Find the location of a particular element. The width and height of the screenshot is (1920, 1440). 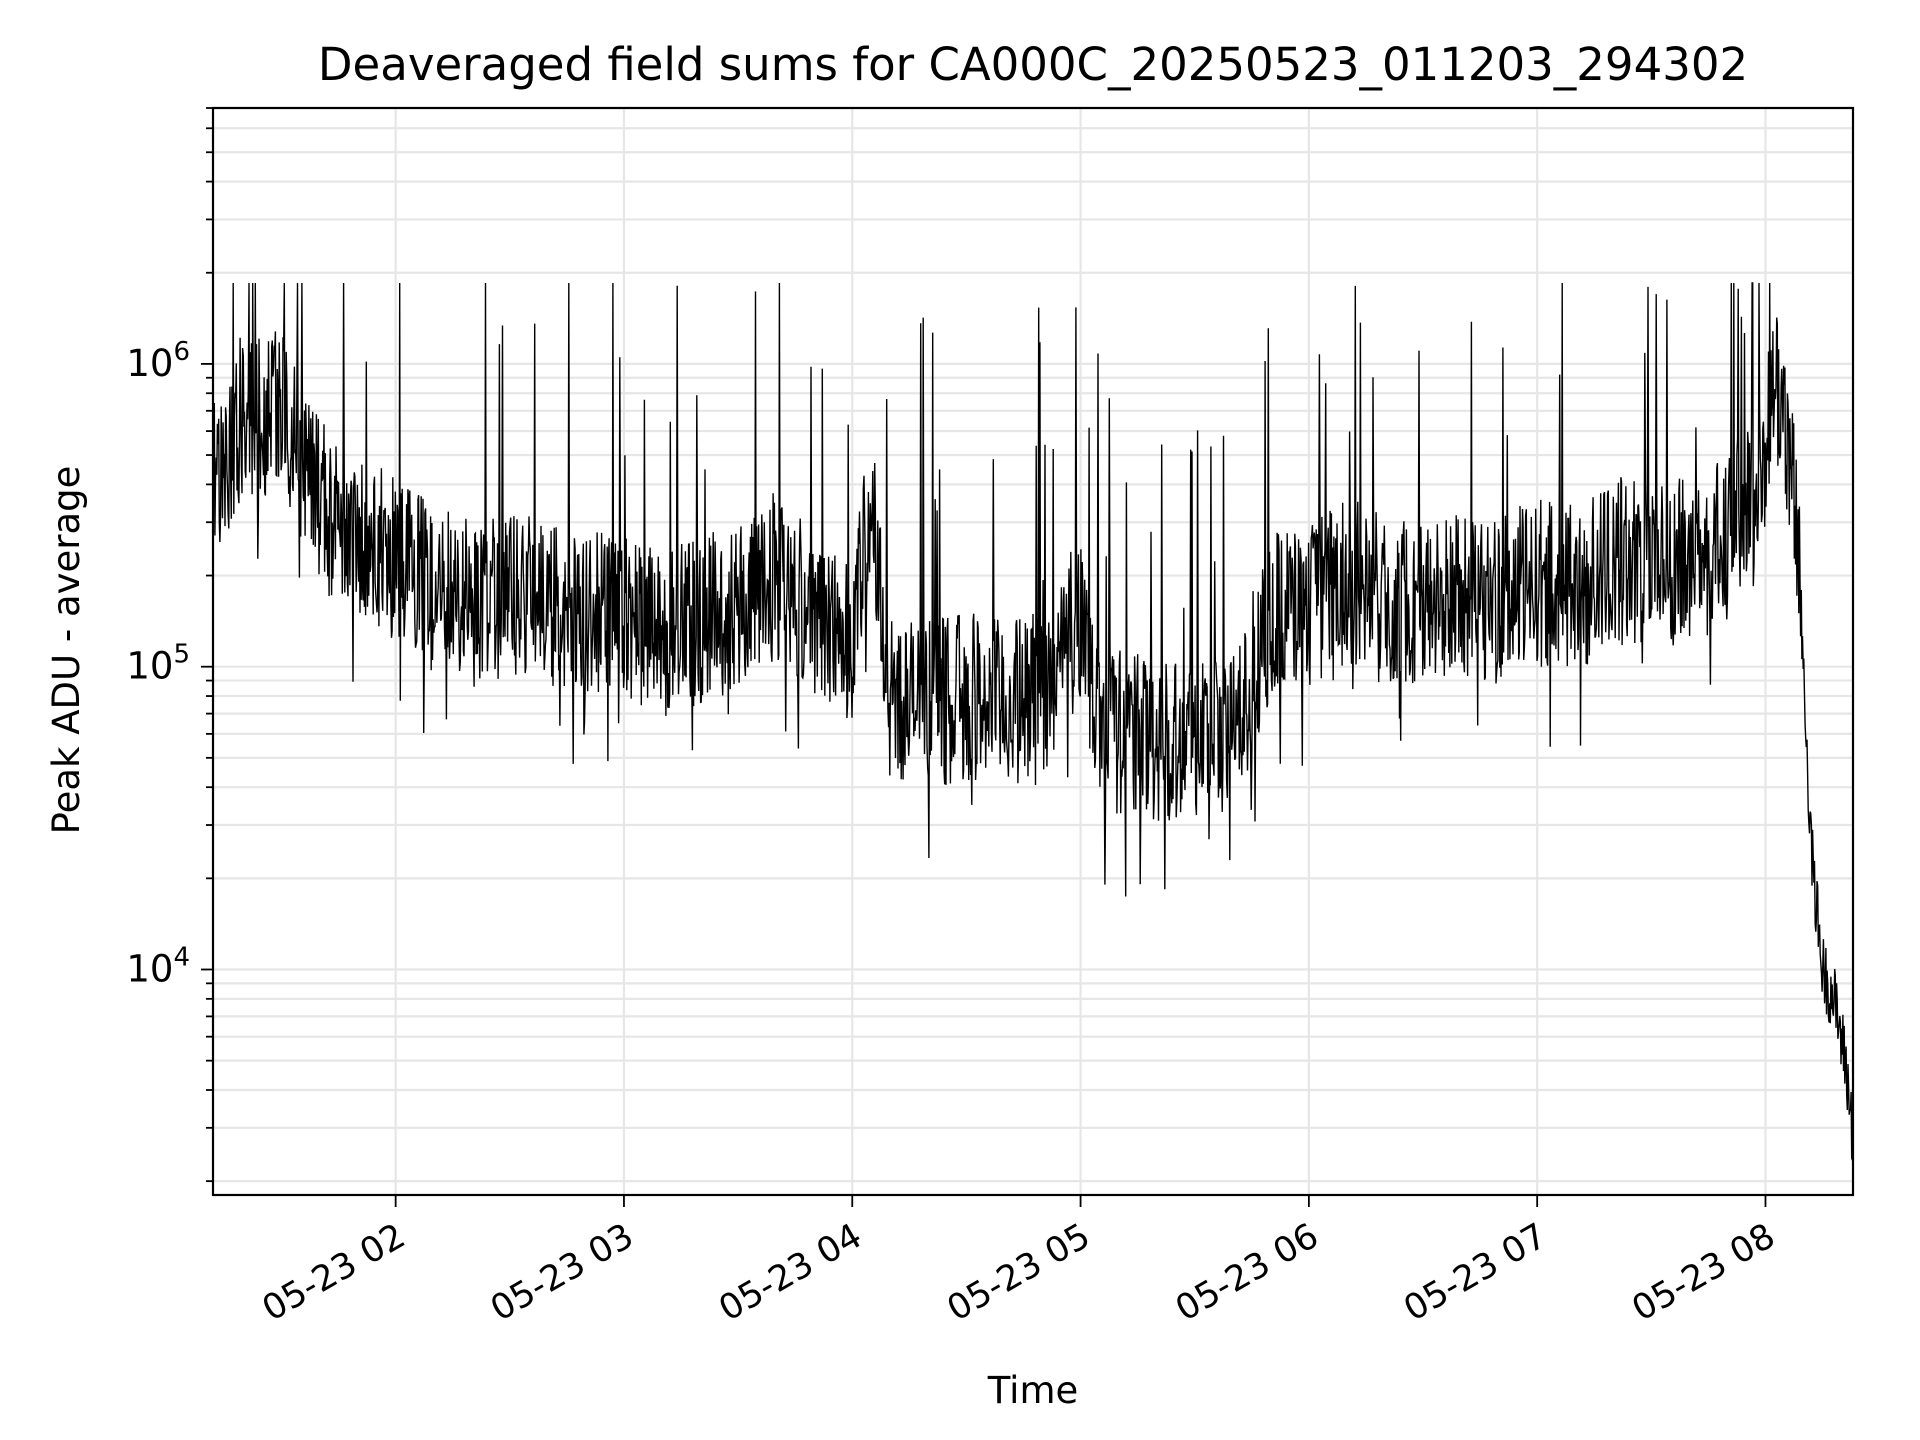

y-axis-label: Peak ADU - average is located at coordinates (66, 650).